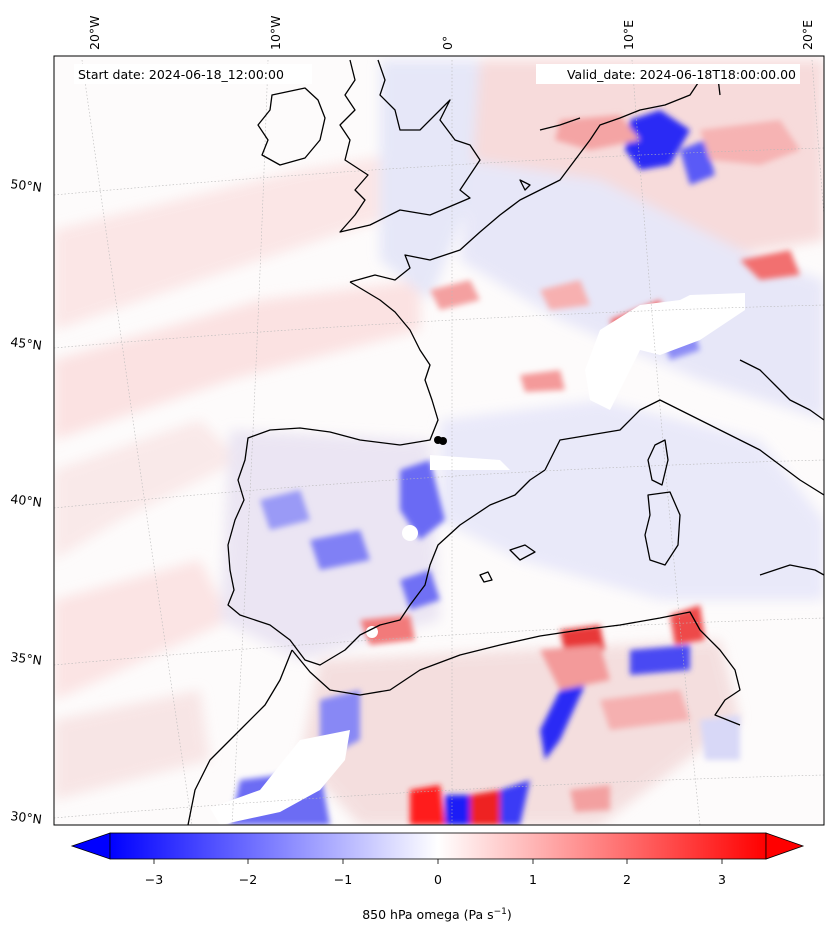  Describe the element at coordinates (681, 74) in the screenshot. I see `valid-date-label: Valid_date: 2024-06-18T18:00:00.00` at that location.